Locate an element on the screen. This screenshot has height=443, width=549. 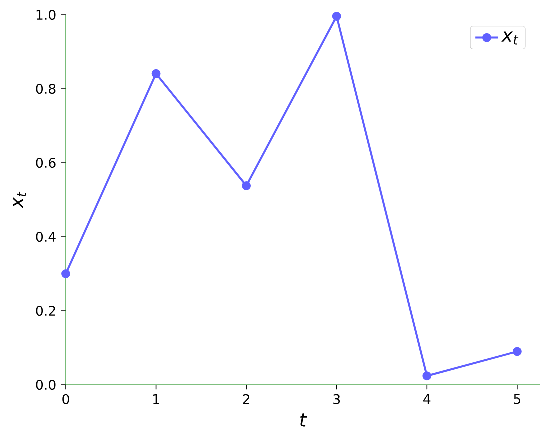
y-tick-label: 1.0 is located at coordinates (46, 15).